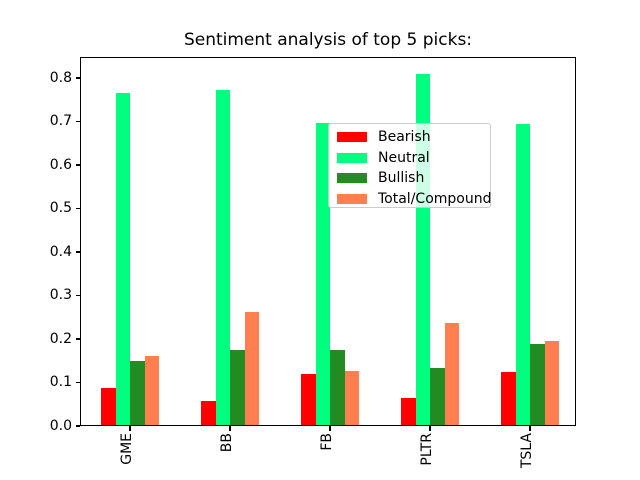 This screenshot has width=640, height=480. I want to click on y-tick-label: 0.3, so click(60, 295).